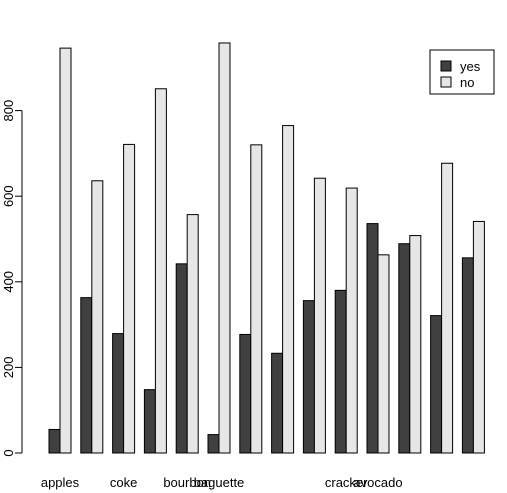 Image resolution: width=507 pixels, height=493 pixels. I want to click on legend-swatch-no, so click(446, 82).